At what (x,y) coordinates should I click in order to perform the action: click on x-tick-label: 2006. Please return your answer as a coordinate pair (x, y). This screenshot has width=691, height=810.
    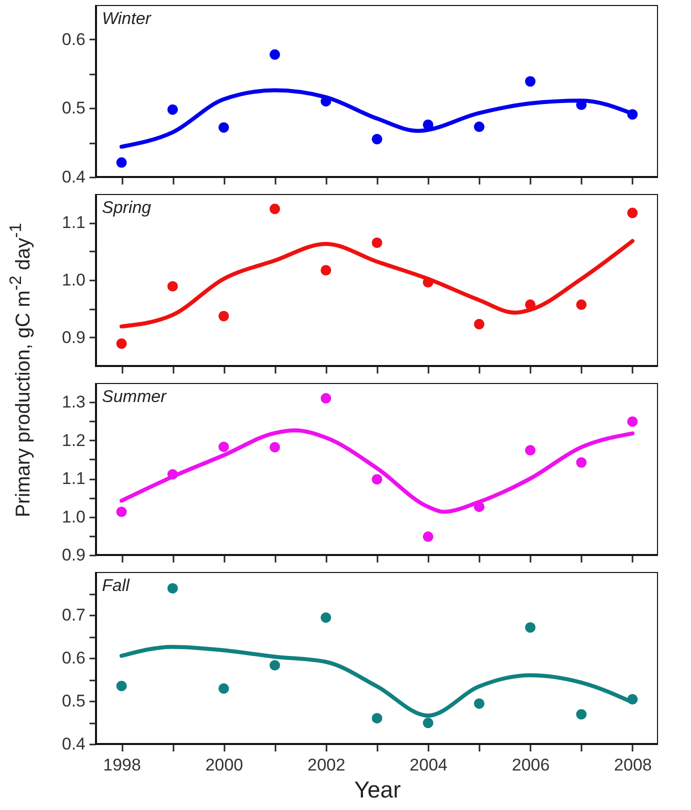
    Looking at the image, I should click on (531, 765).